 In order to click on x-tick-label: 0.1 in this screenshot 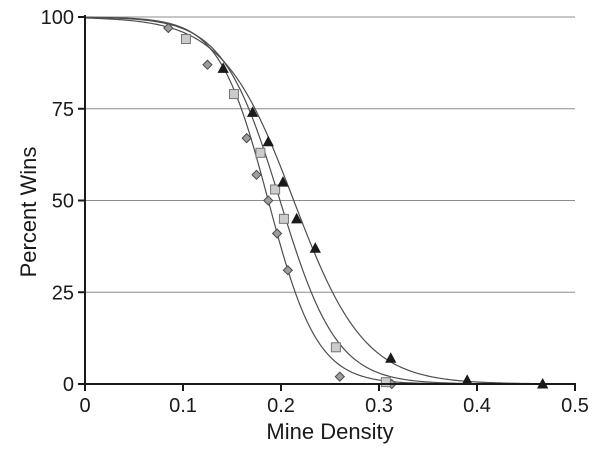, I will do `click(183, 406)`.